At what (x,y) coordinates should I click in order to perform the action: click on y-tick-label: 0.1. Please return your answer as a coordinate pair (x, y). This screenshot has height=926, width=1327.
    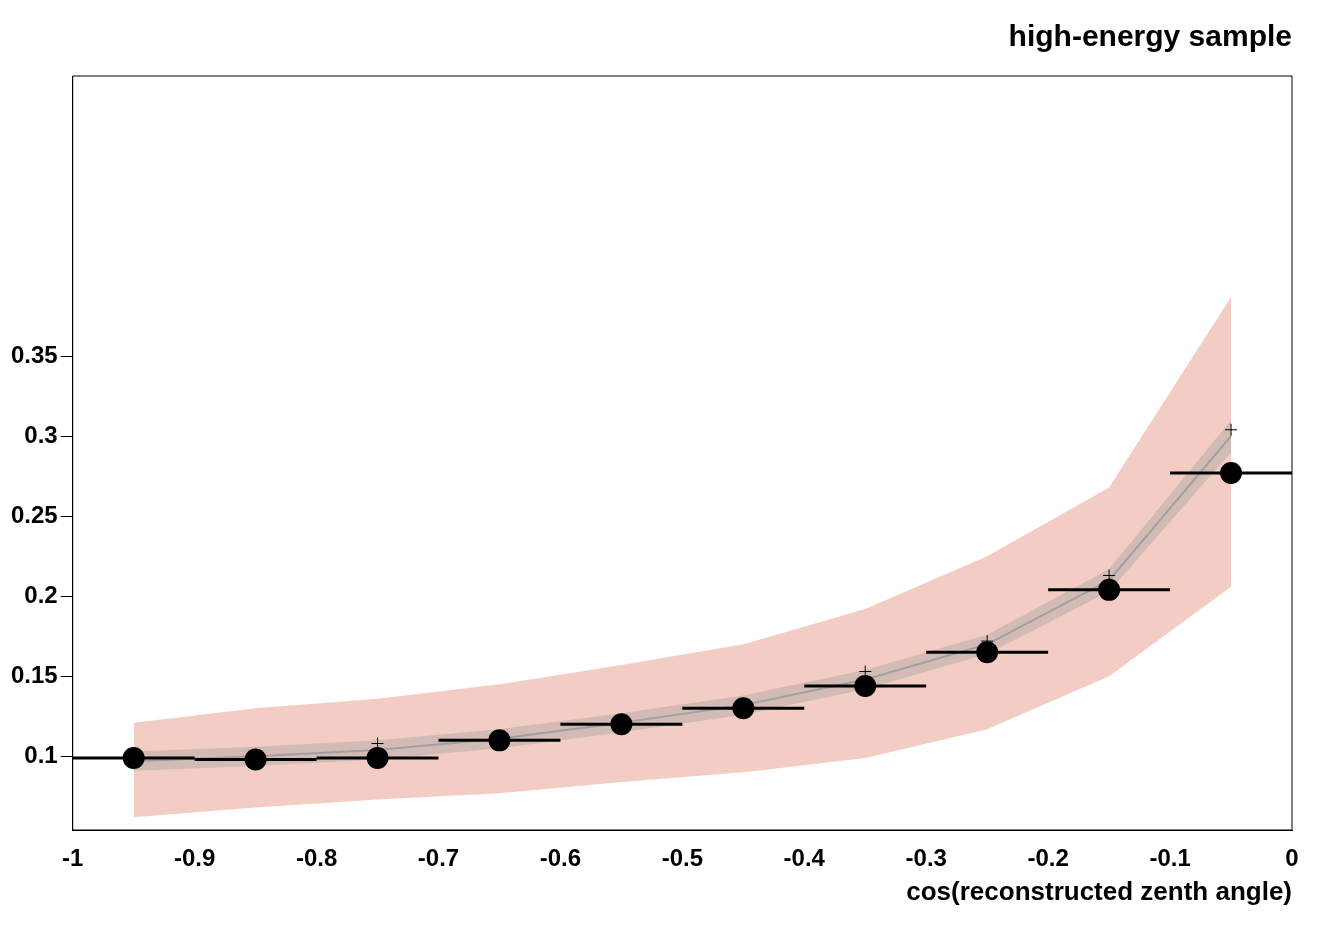
    Looking at the image, I should click on (41, 754).